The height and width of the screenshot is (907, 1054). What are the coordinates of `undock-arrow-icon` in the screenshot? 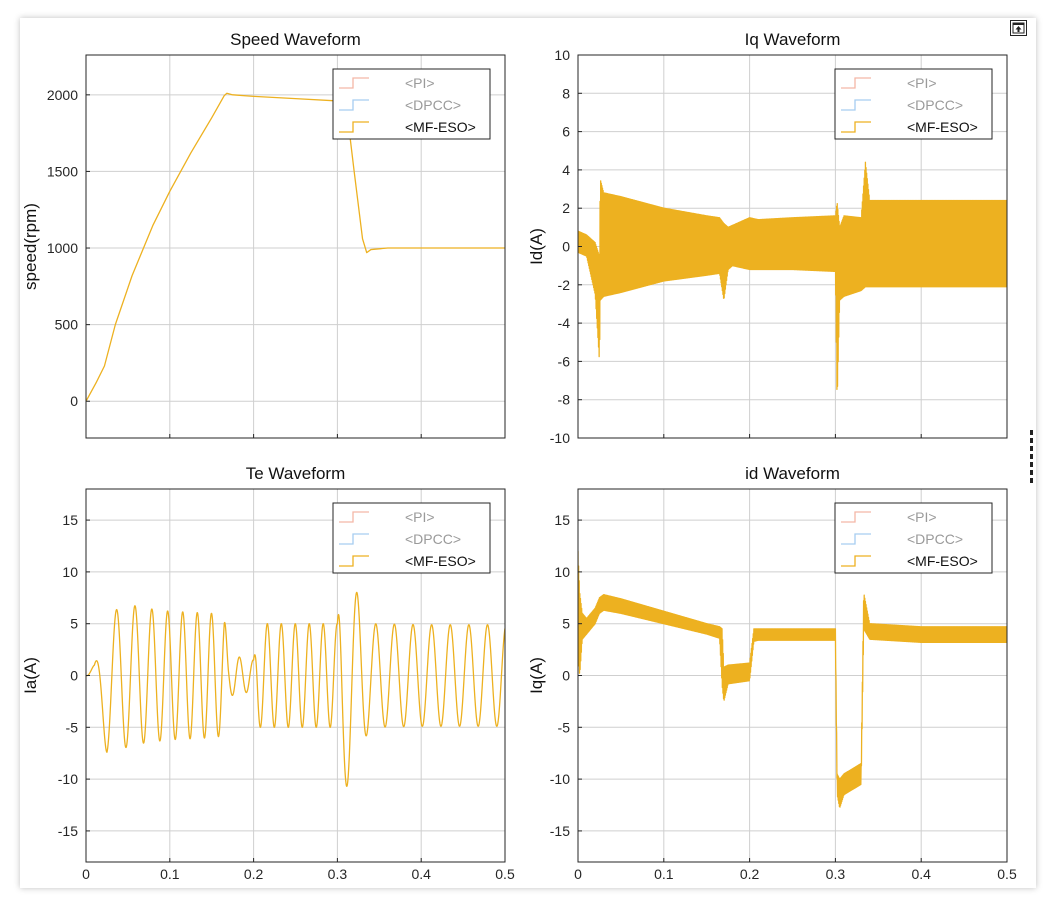 It's located at (1018, 28).